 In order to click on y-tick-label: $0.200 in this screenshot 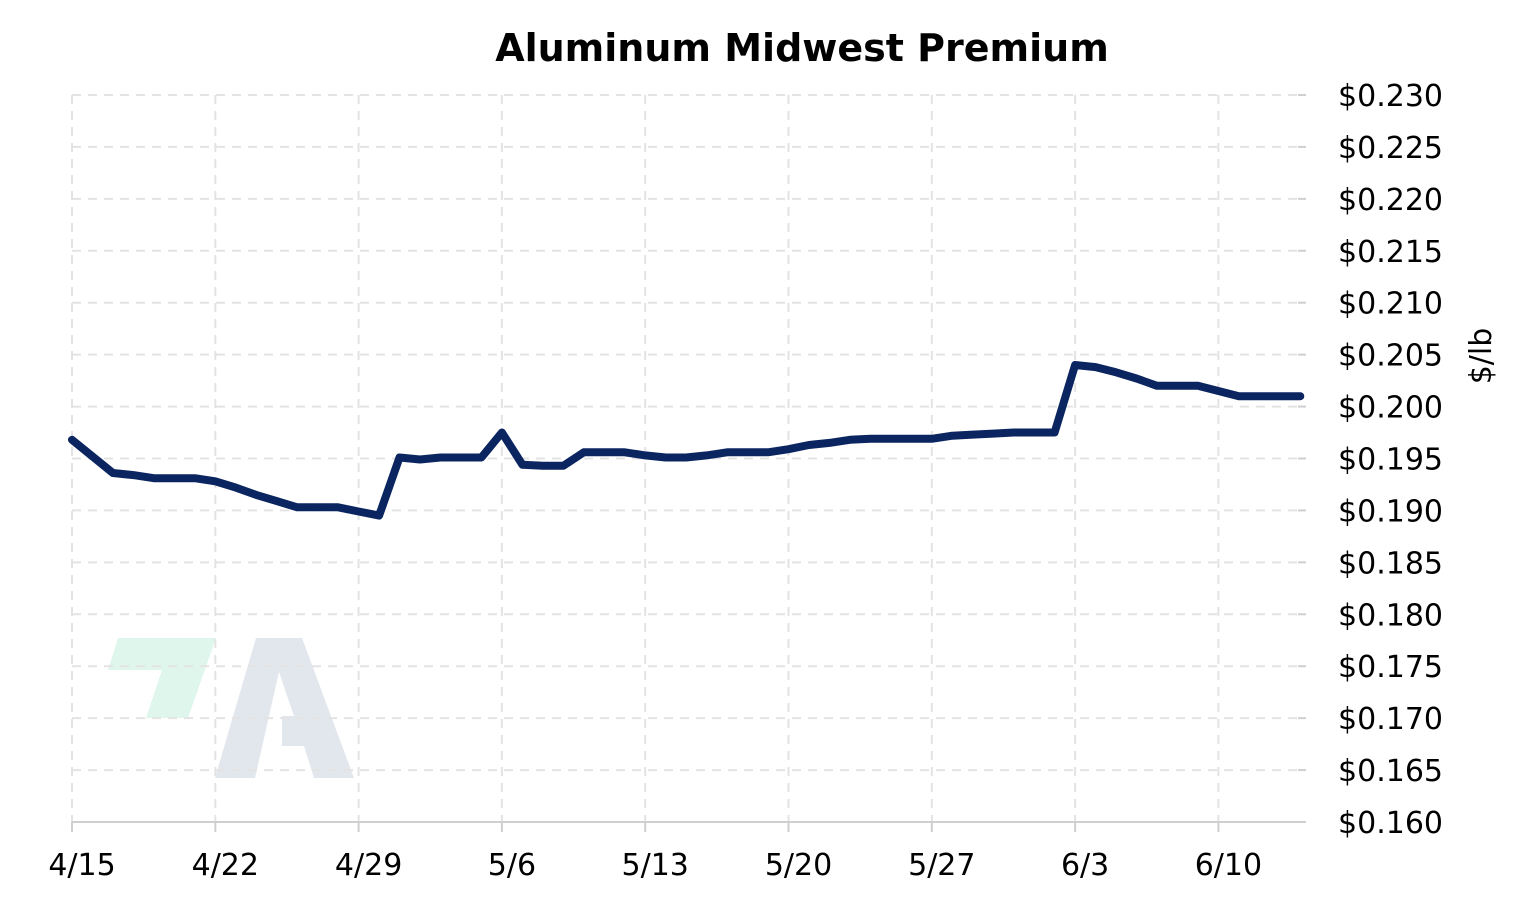, I will do `click(1390, 408)`.